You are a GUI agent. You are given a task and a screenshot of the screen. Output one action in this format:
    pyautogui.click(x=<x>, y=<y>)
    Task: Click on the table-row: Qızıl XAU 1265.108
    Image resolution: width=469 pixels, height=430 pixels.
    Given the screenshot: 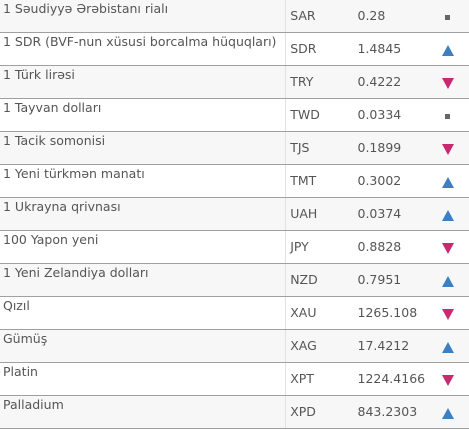 What is the action you would take?
    pyautogui.click(x=234, y=313)
    